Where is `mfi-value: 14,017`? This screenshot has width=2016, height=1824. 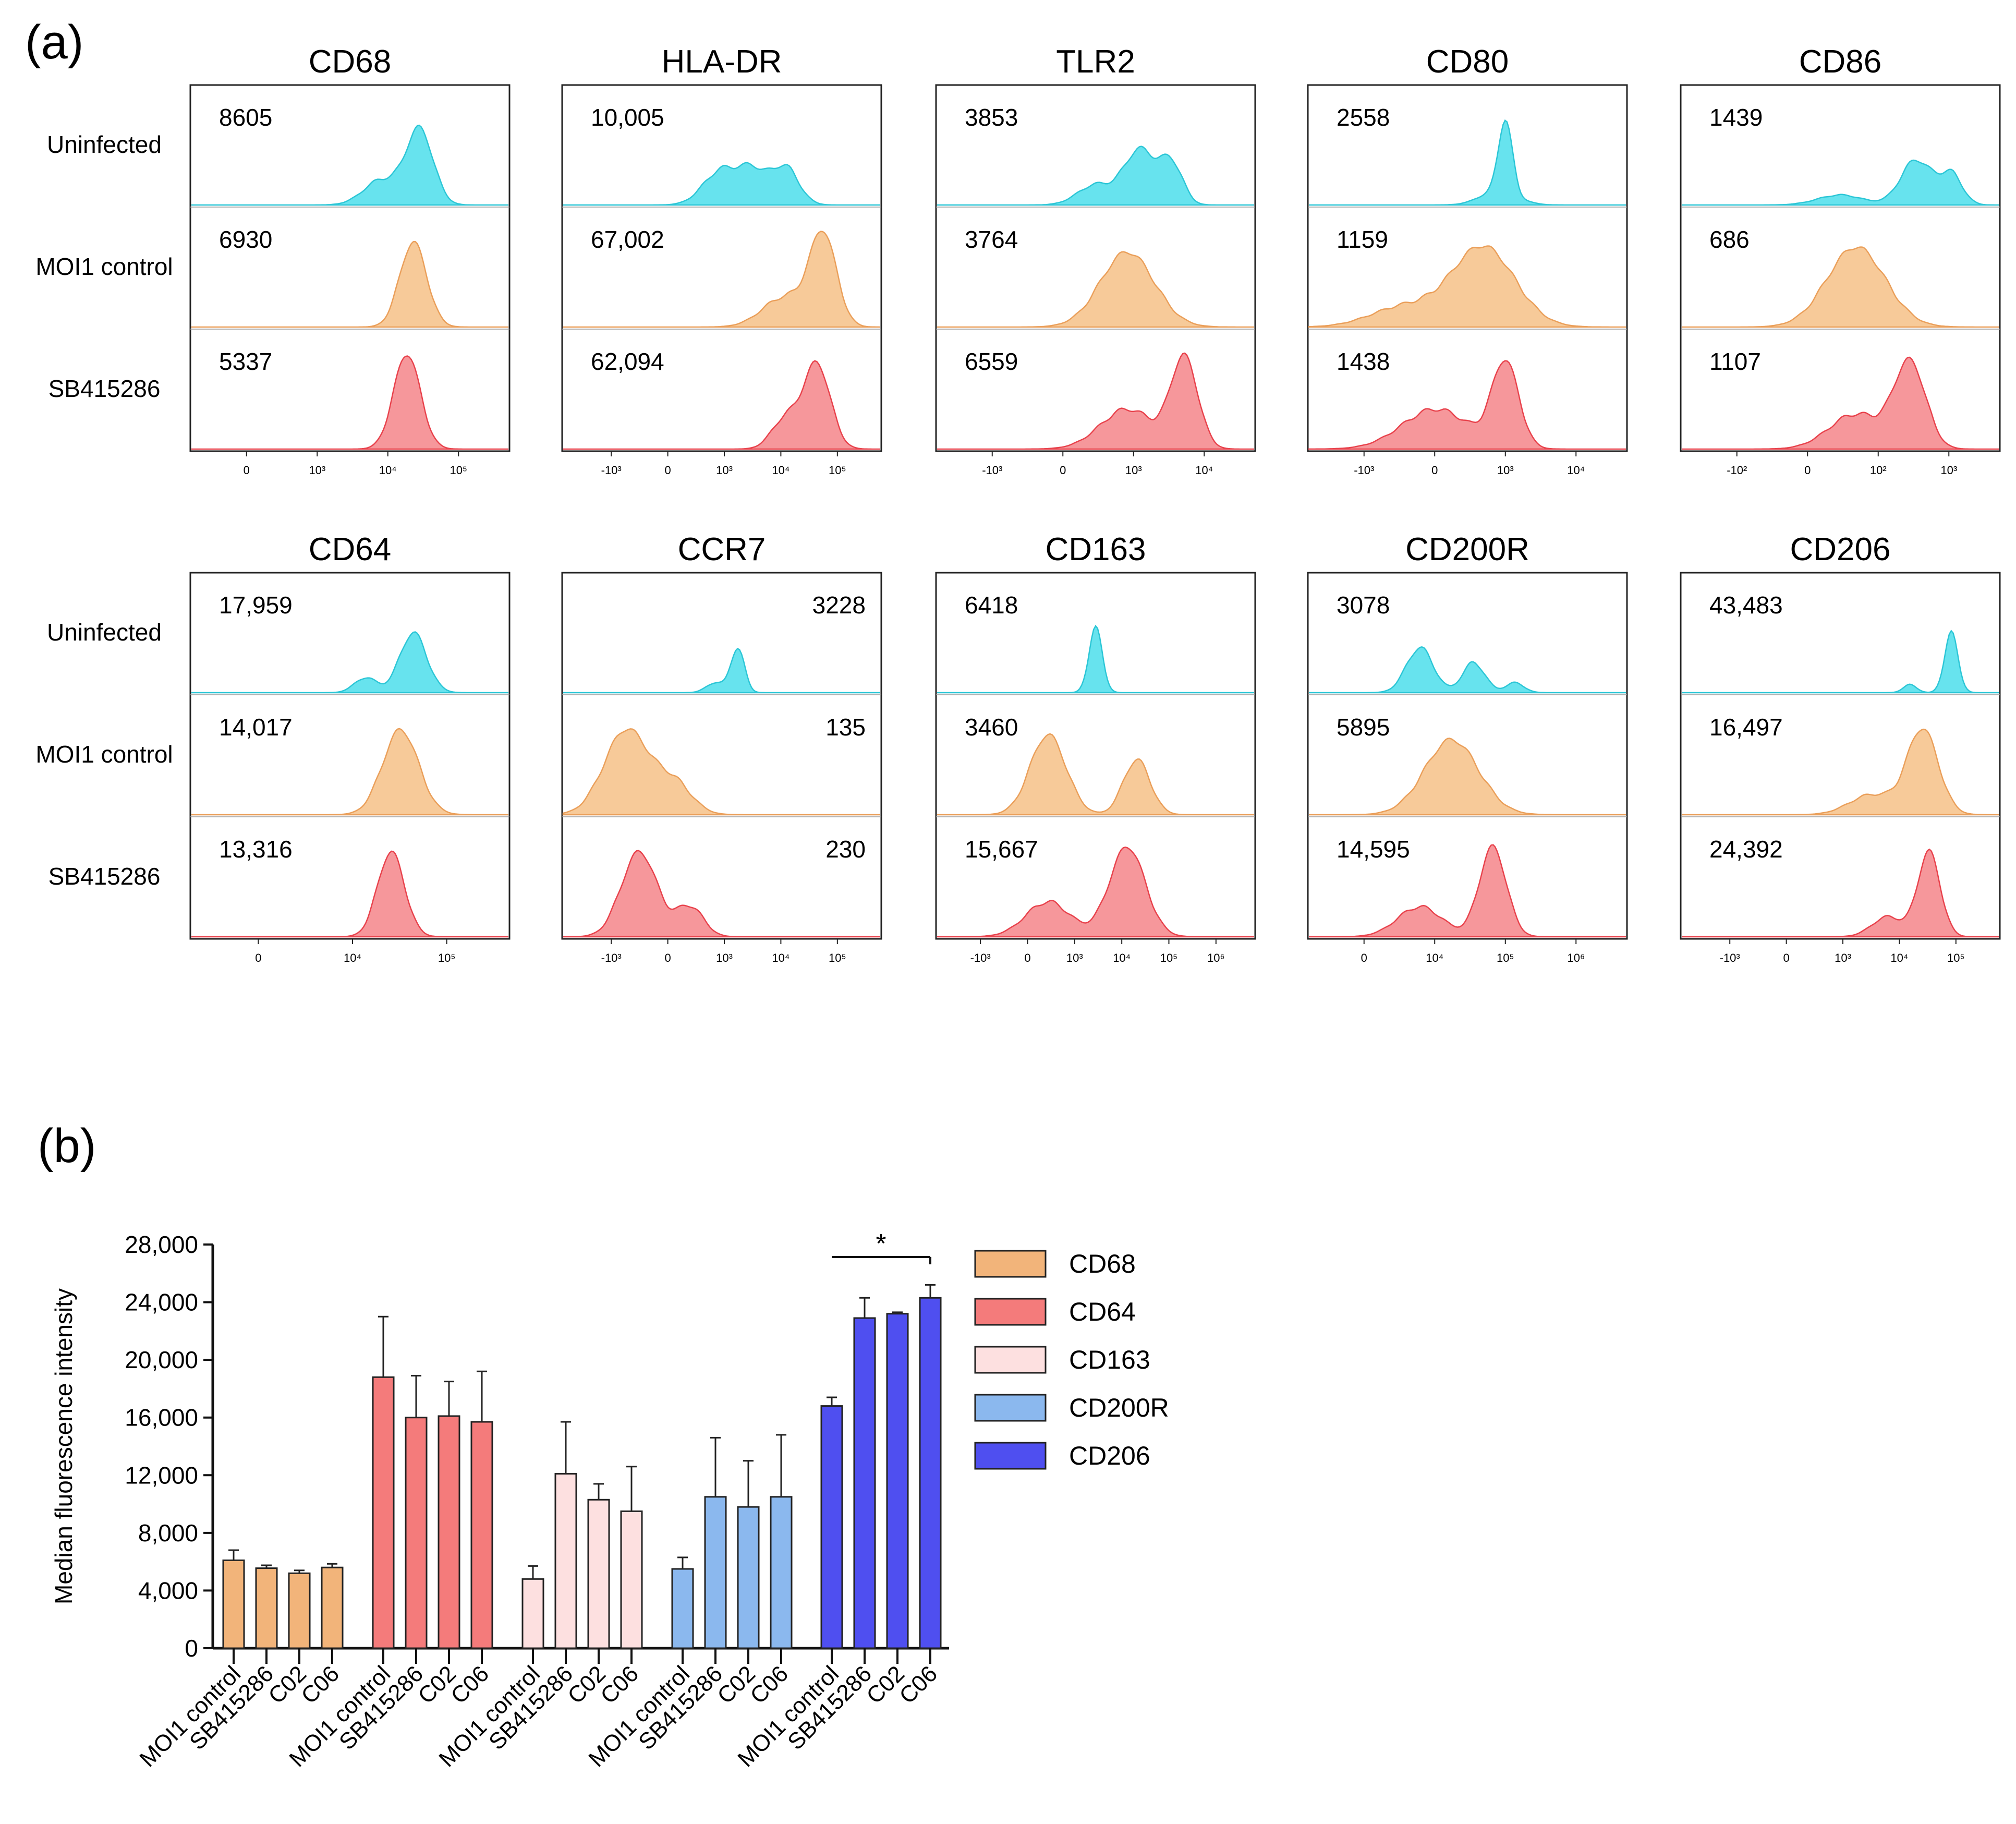
mfi-value: 14,017 is located at coordinates (256, 727).